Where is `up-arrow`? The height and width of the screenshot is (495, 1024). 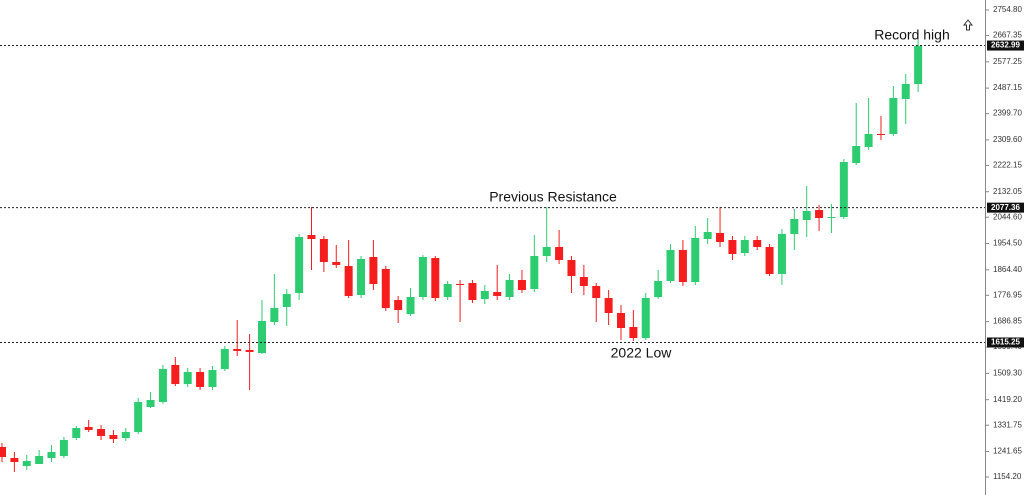 up-arrow is located at coordinates (968, 25).